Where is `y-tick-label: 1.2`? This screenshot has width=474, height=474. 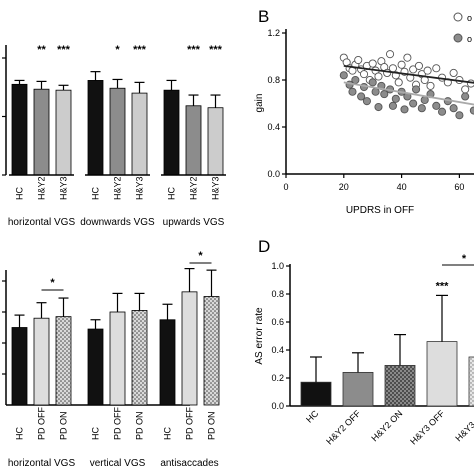
y-tick-label: 1.2 is located at coordinates (273, 33).